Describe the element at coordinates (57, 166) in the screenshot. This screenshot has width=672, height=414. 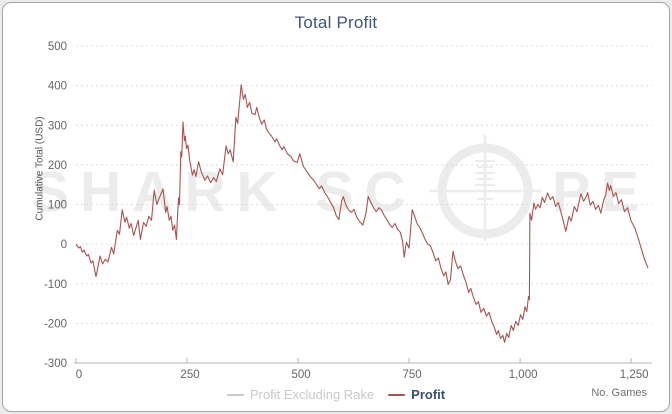
I see `y-tick-label: 200` at that location.